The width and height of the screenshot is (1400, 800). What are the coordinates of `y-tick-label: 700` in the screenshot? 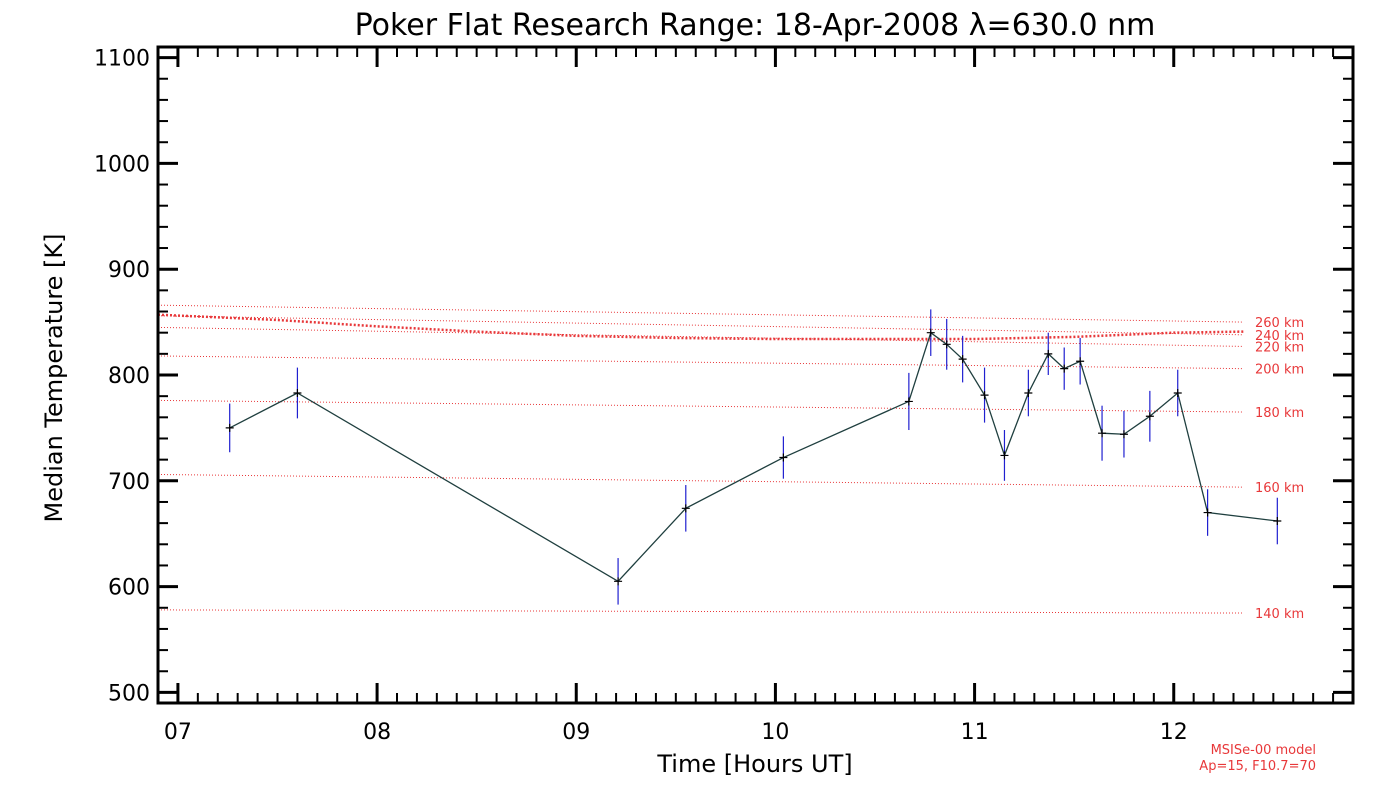 It's located at (129, 482).